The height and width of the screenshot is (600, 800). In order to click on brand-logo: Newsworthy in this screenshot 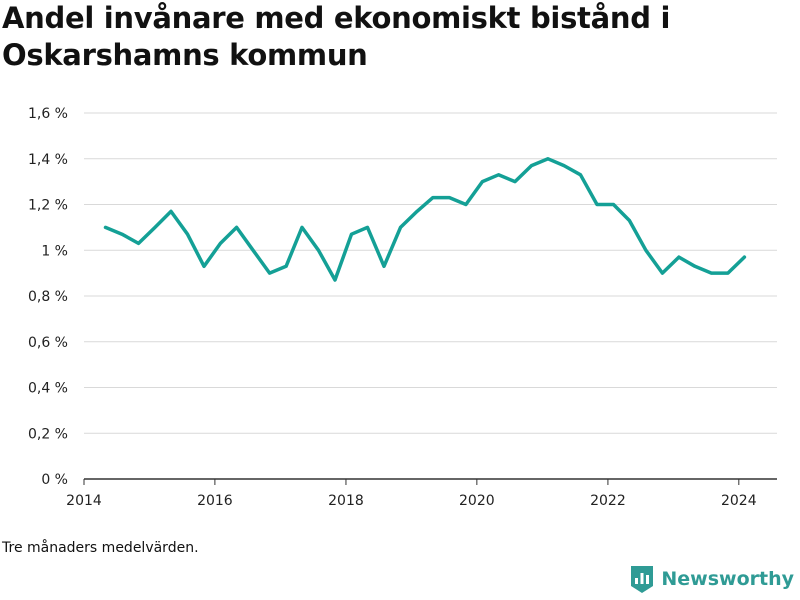, I will do `click(711, 579)`.